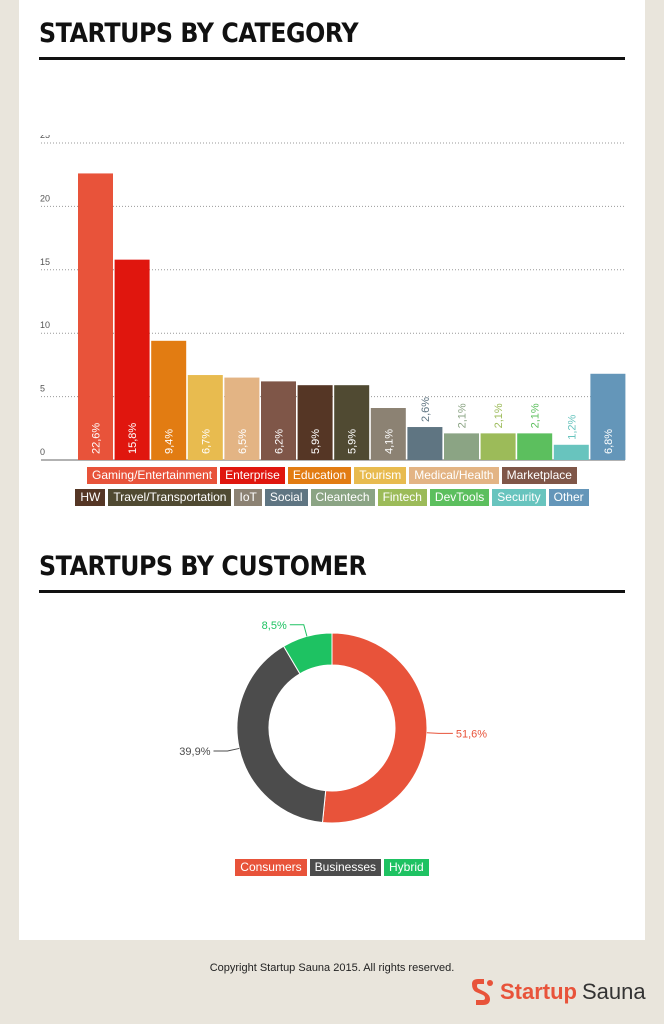  What do you see at coordinates (307, 653) in the screenshot?
I see `slice-hybrid` at bounding box center [307, 653].